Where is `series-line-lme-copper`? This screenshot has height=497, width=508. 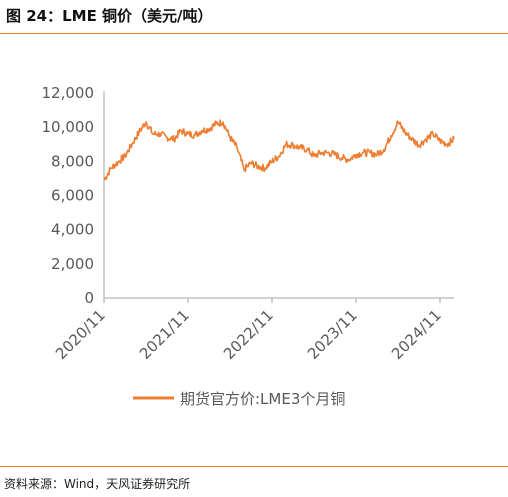
series-line-lme-copper is located at coordinates (279, 150).